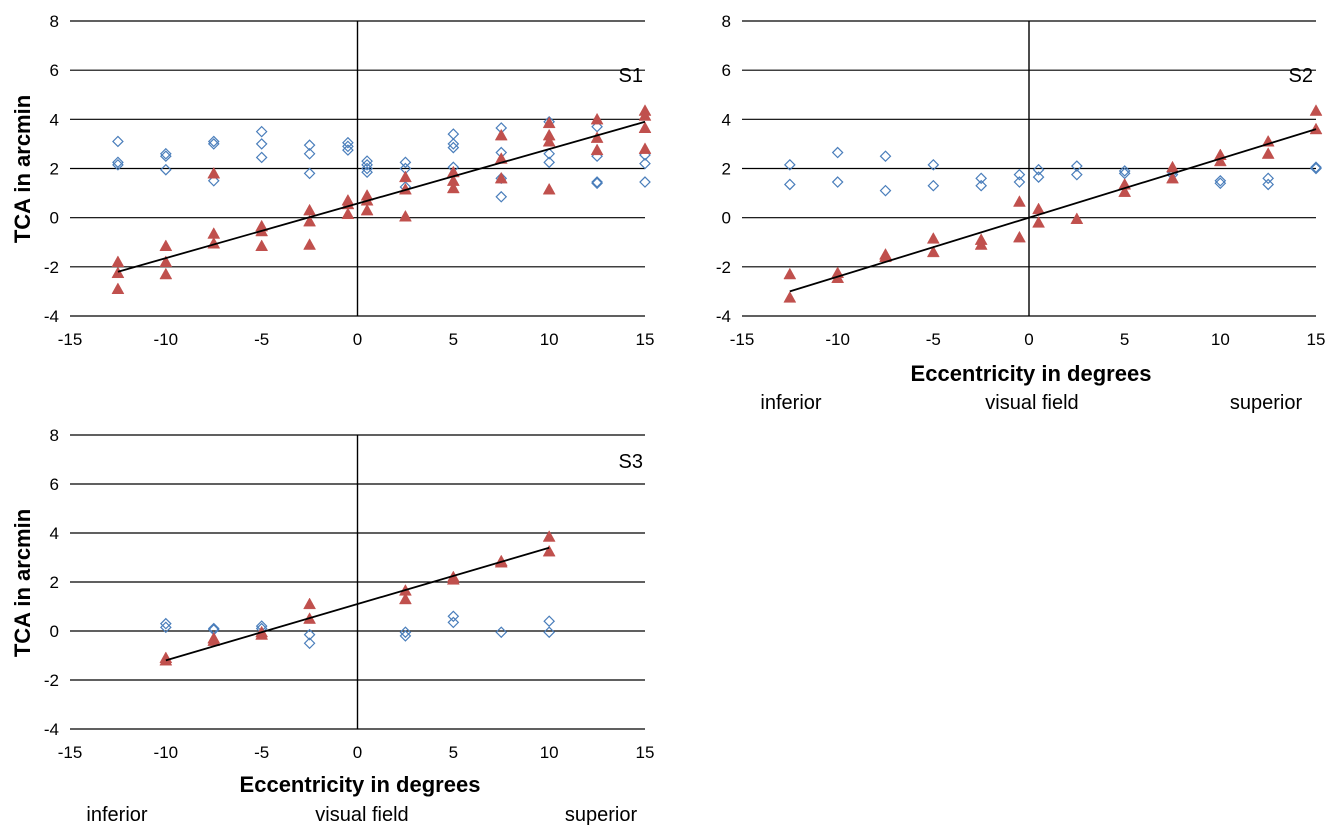 The height and width of the screenshot is (827, 1338). I want to click on y-tick-label: 2, so click(54, 169).